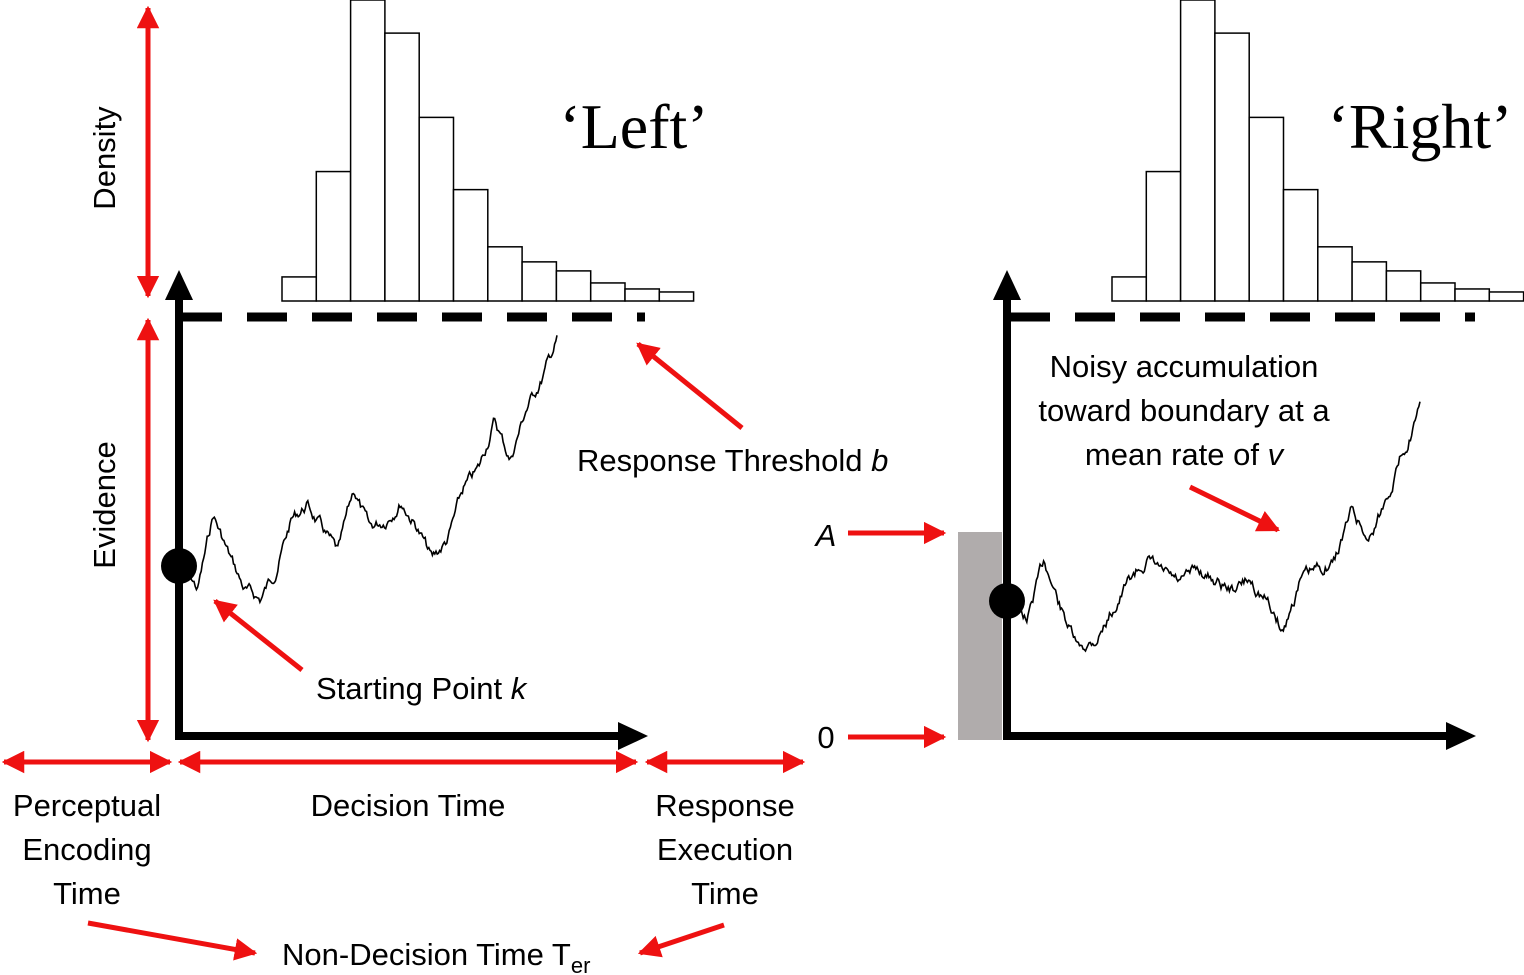  What do you see at coordinates (825, 535) in the screenshot?
I see `start-range-upper-label: A` at bounding box center [825, 535].